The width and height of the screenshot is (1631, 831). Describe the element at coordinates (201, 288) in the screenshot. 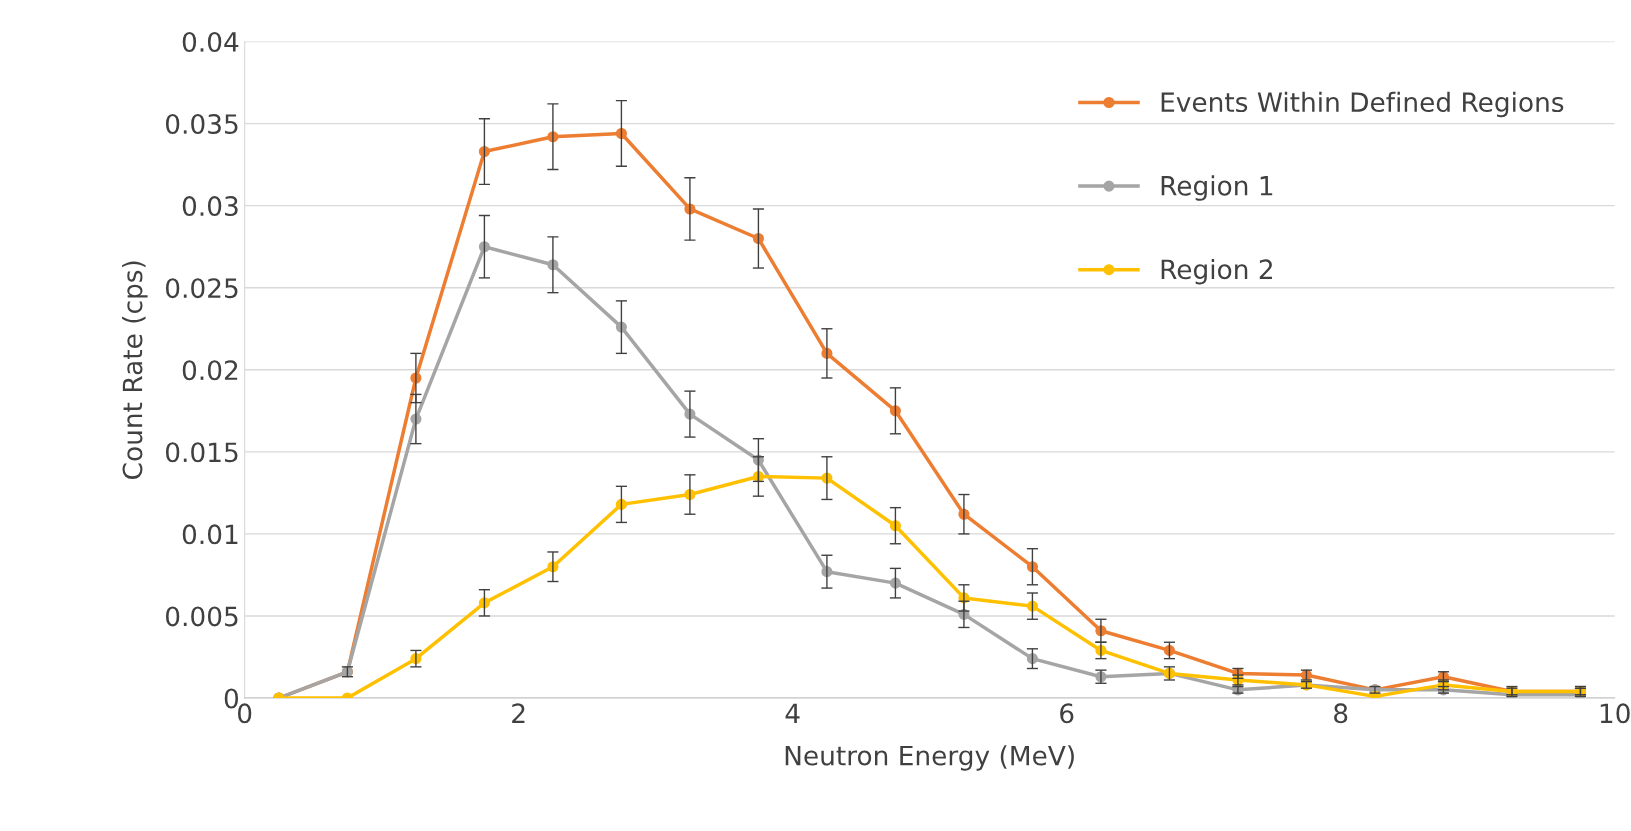

I see `y-tick-label: 0.025` at that location.